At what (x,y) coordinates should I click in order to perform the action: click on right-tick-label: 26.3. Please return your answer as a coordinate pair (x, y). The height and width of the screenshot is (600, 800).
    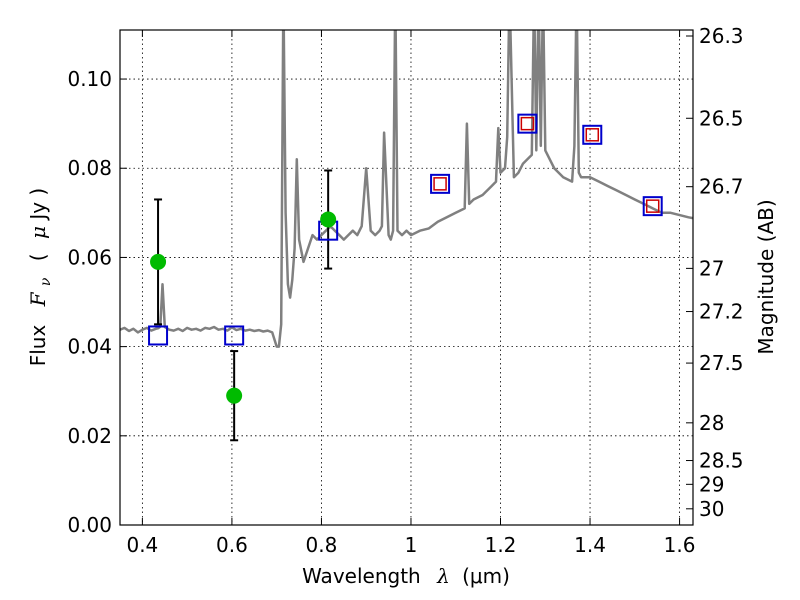
    Looking at the image, I should click on (721, 36).